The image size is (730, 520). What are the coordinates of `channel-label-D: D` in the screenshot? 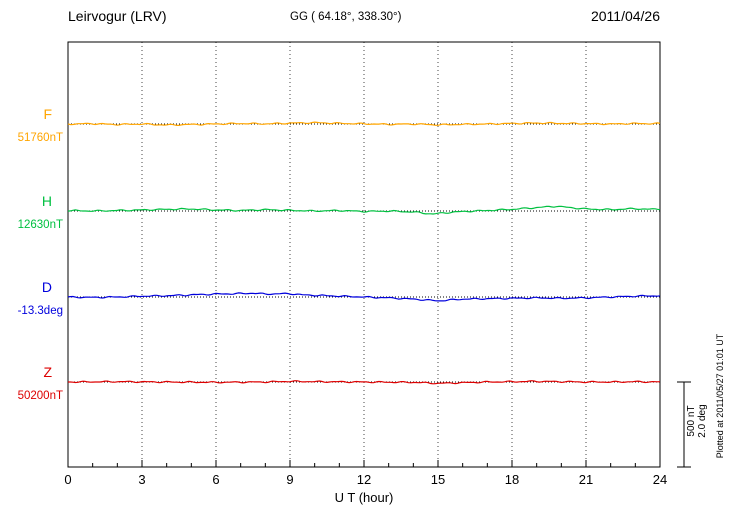 It's located at (47, 287).